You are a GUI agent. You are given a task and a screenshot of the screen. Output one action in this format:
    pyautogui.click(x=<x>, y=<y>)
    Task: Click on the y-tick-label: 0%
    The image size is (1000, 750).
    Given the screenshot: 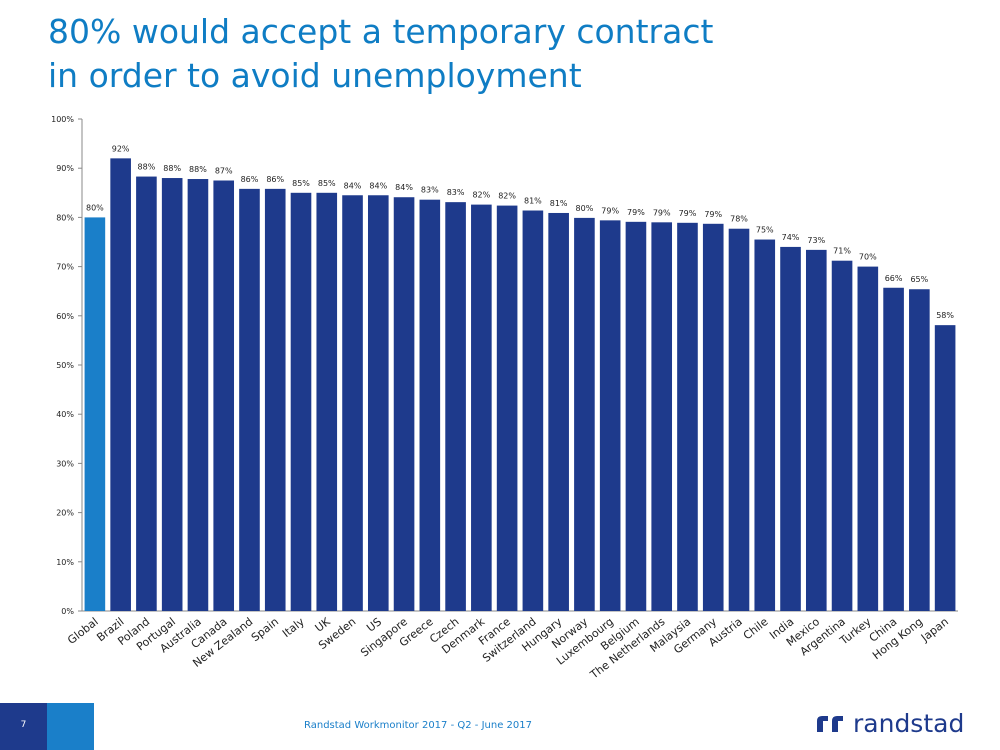 What is the action you would take?
    pyautogui.click(x=67, y=611)
    